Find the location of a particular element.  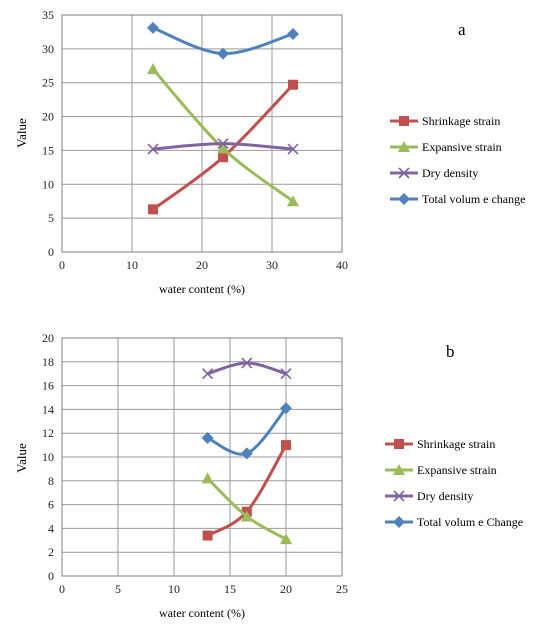

y-tick-label: 8 is located at coordinates (51, 481).